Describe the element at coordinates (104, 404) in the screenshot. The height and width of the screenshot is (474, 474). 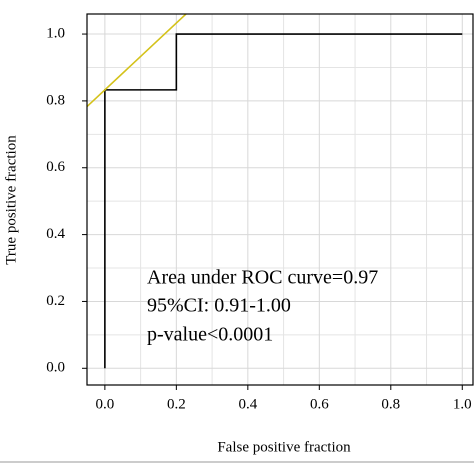
I see `x-tick-label: 0.0` at that location.